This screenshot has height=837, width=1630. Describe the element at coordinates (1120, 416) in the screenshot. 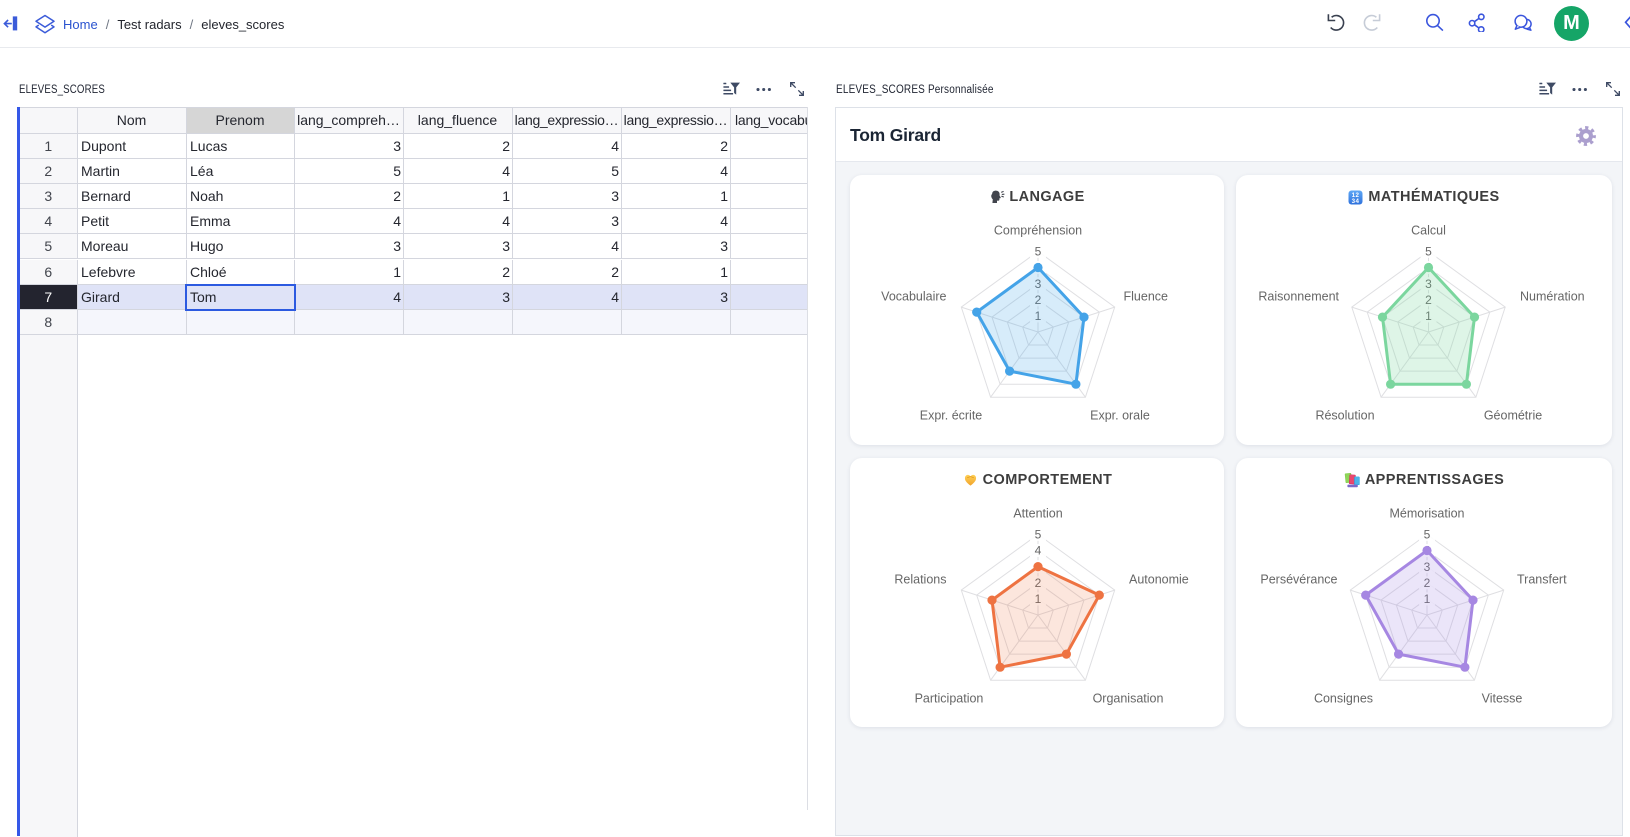

I see `svg-text: Expr. orale` at that location.